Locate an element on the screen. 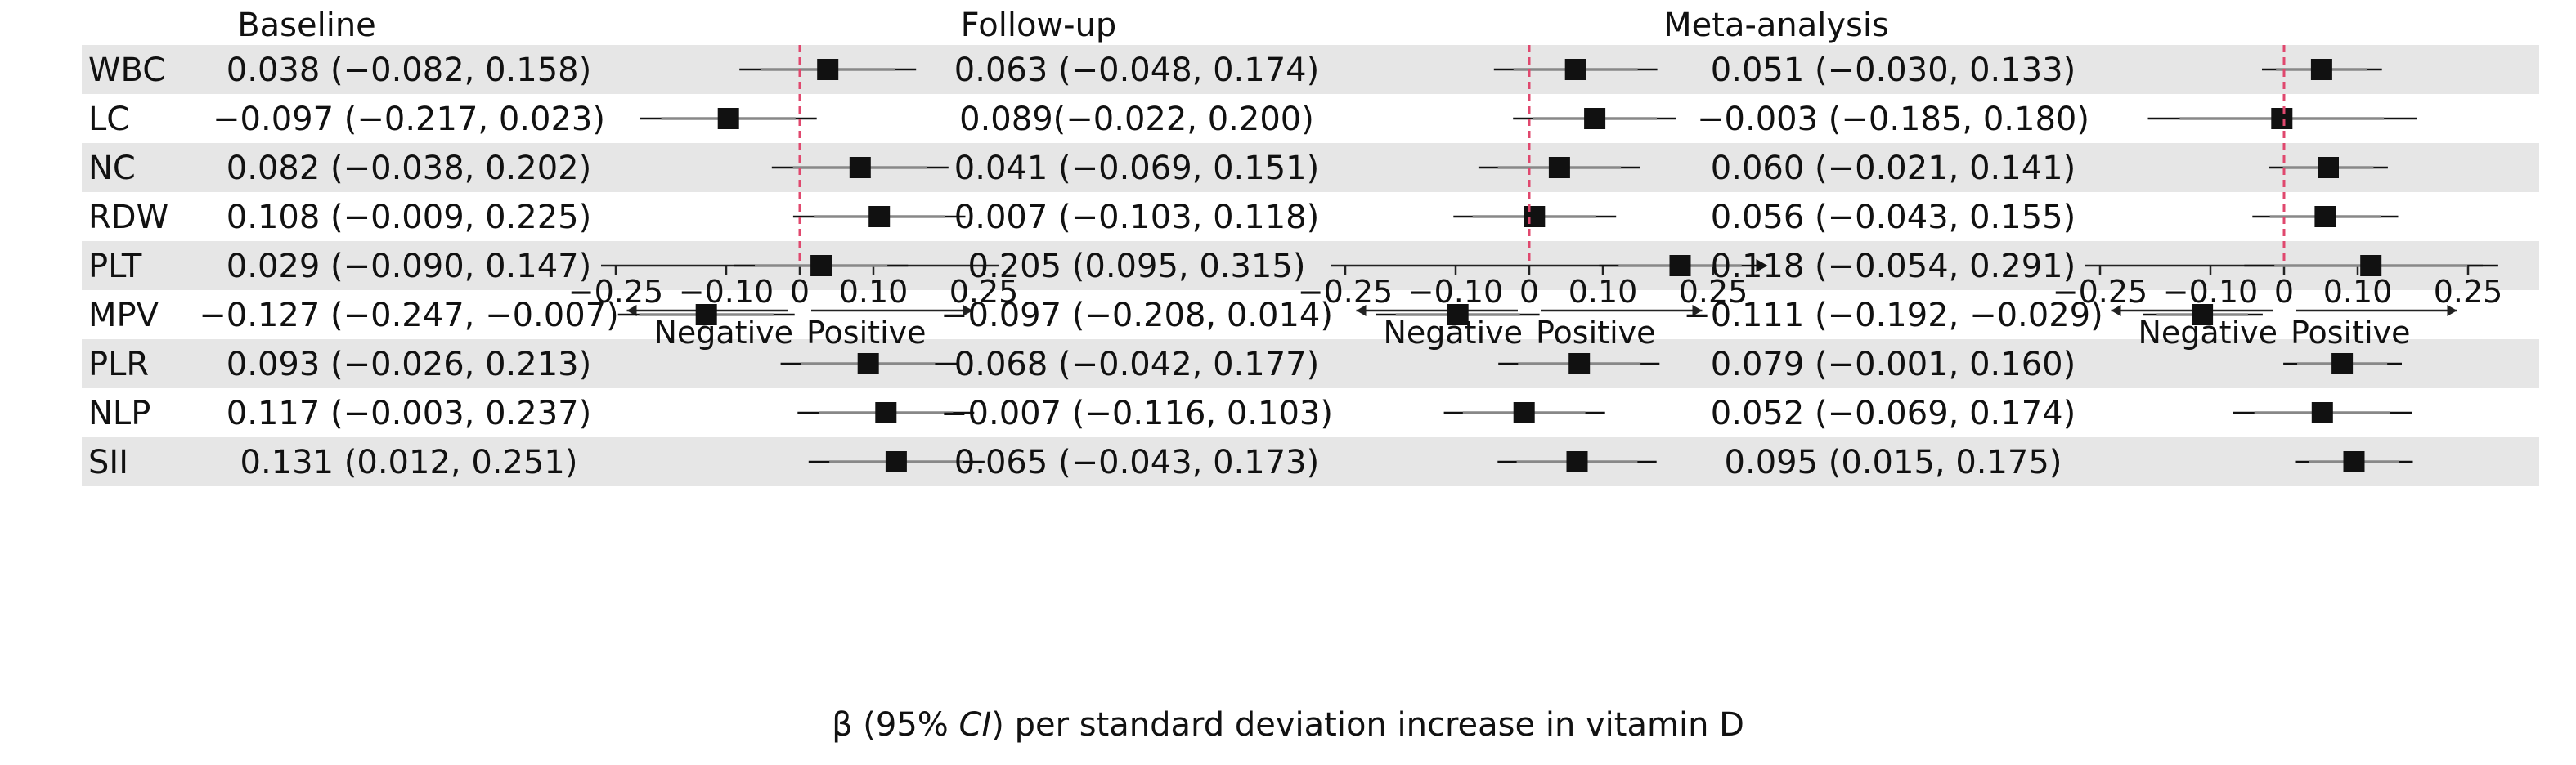 The height and width of the screenshot is (765, 2576). row-rdw: 0.056 (−0.043, 0.155) is located at coordinates (2055, 217).